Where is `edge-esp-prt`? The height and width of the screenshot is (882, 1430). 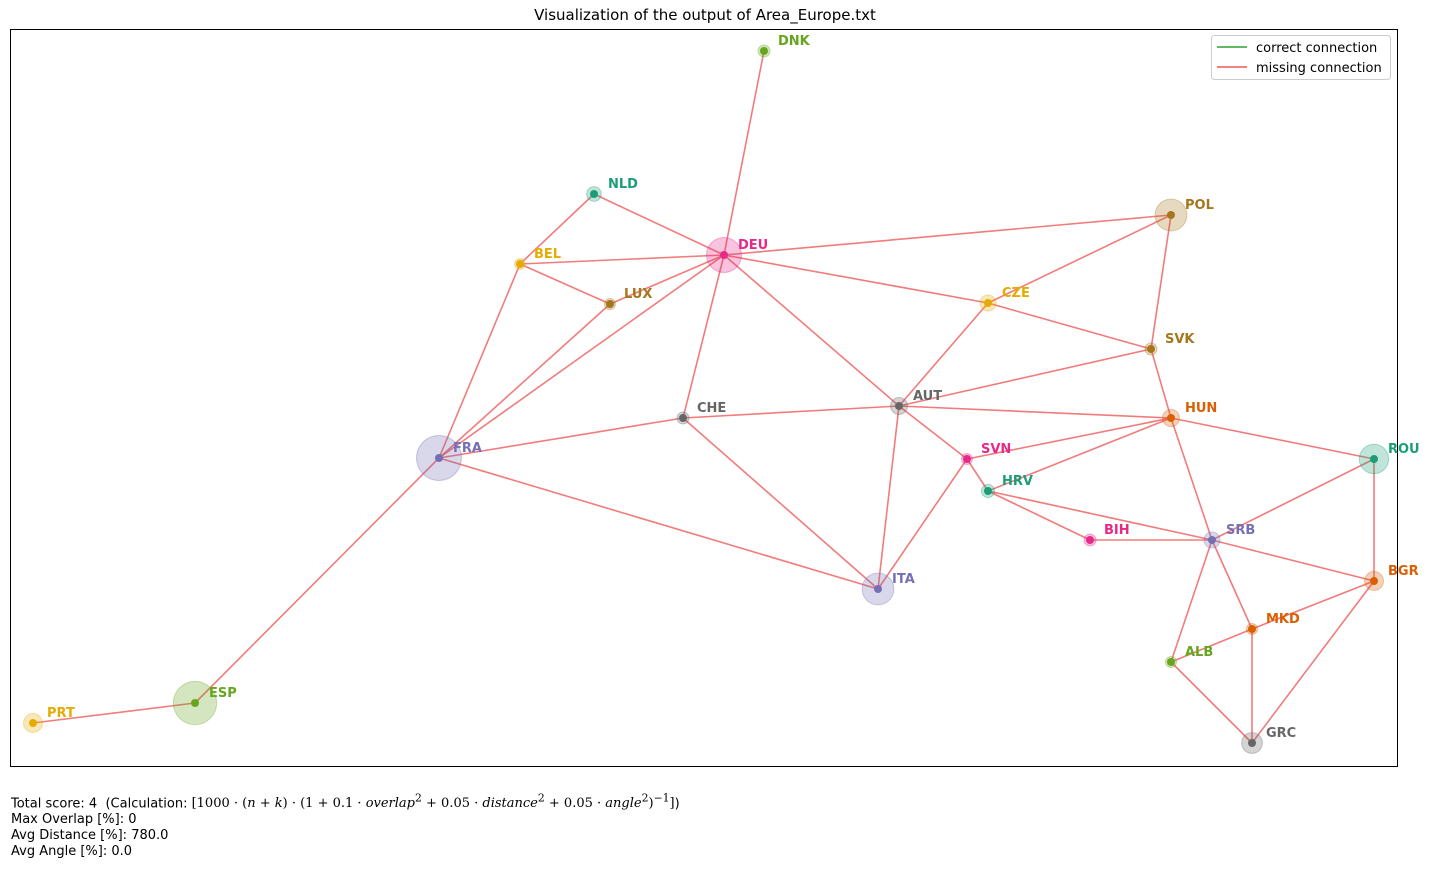 edge-esp-prt is located at coordinates (114, 713).